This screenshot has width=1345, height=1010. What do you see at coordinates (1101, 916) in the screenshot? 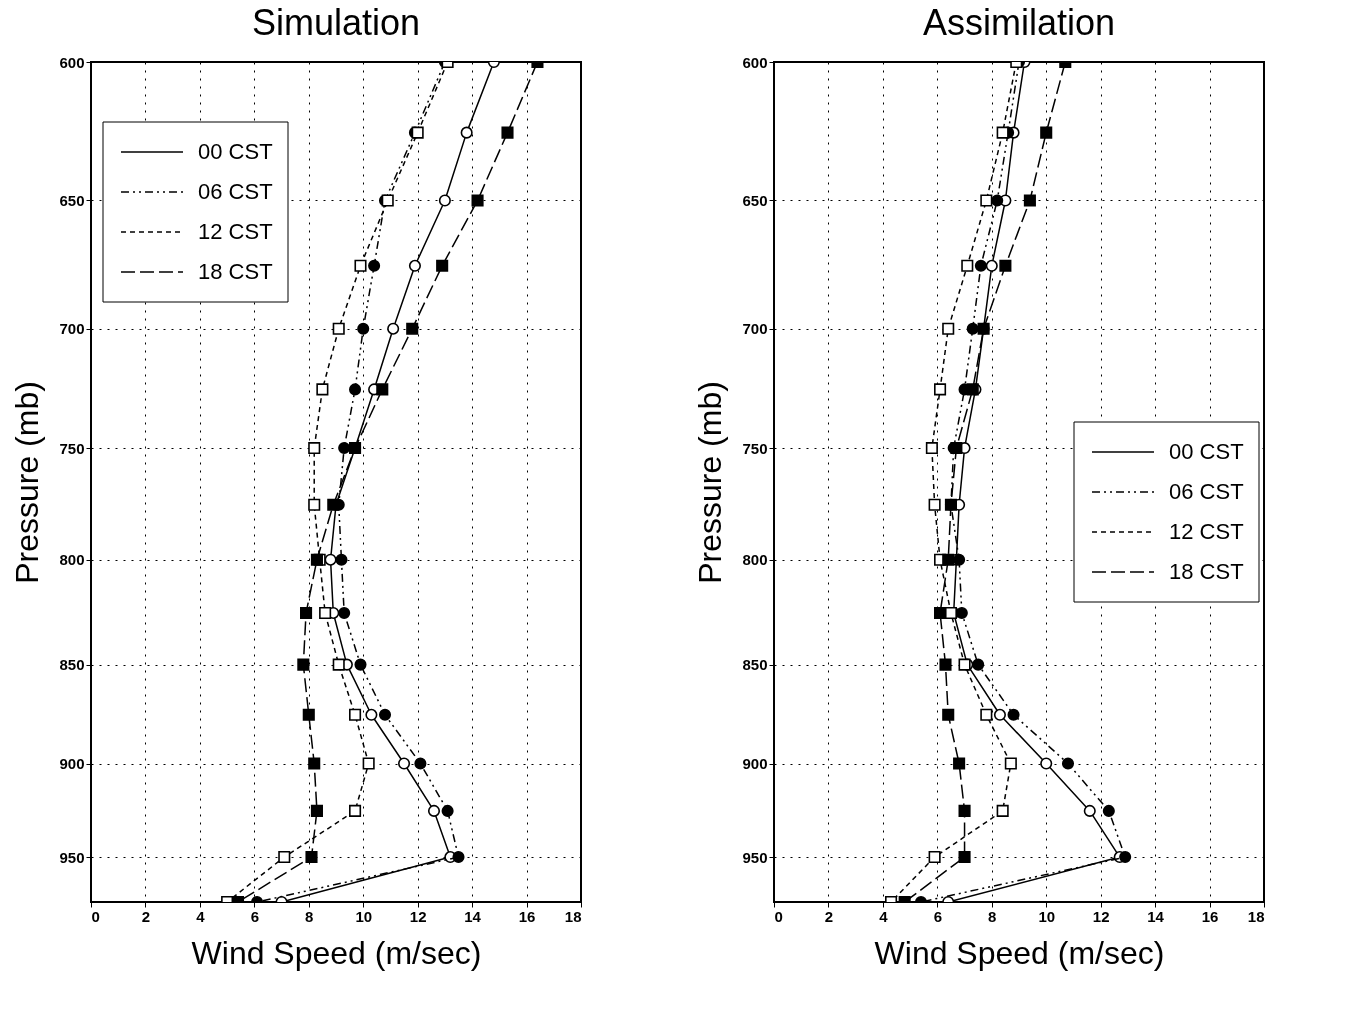
I see `x-tick-label: 12` at bounding box center [1101, 916].